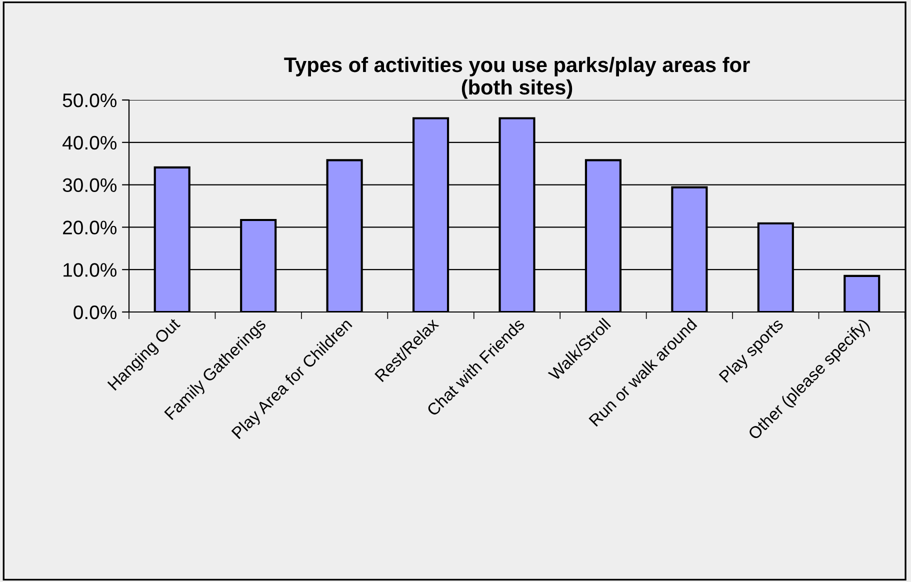 Image resolution: width=911 pixels, height=582 pixels. Describe the element at coordinates (517, 77) in the screenshot. I see `chart-title: Types of activities you use parks/play areas for (both sites)` at that location.